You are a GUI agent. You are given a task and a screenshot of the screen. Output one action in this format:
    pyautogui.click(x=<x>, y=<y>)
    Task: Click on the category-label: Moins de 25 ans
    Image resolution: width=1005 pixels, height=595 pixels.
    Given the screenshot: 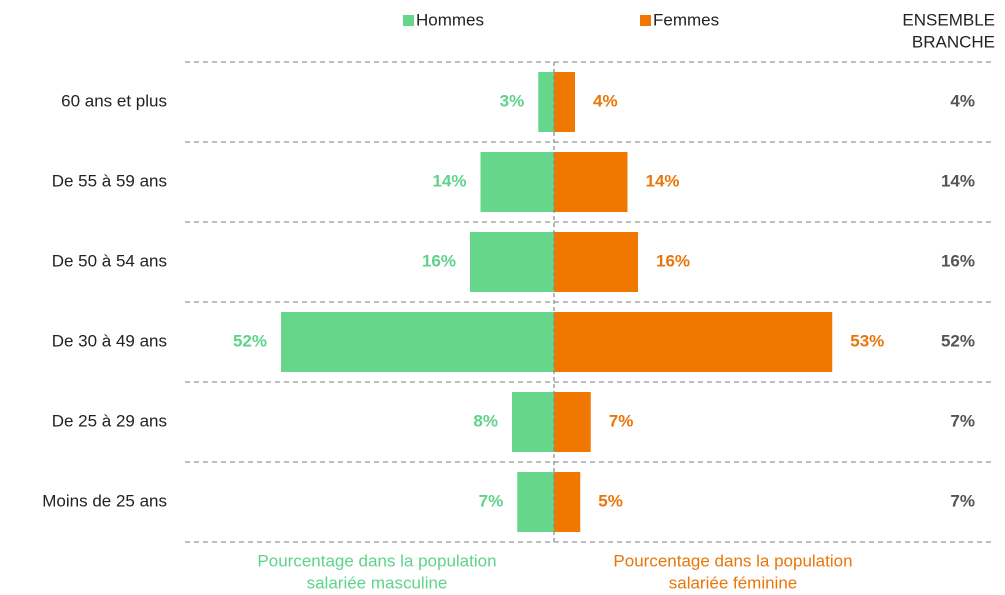 What is the action you would take?
    pyautogui.click(x=104, y=500)
    